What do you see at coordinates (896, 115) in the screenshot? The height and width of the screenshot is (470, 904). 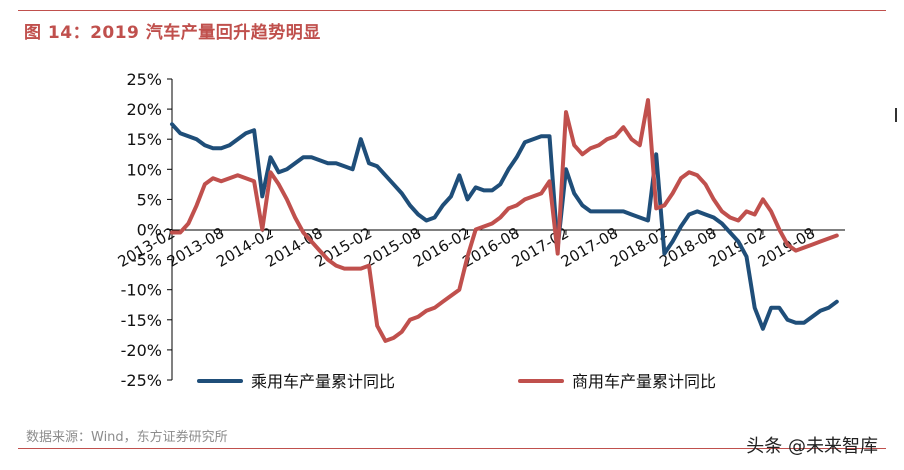 I see `edge-mark` at bounding box center [896, 115].